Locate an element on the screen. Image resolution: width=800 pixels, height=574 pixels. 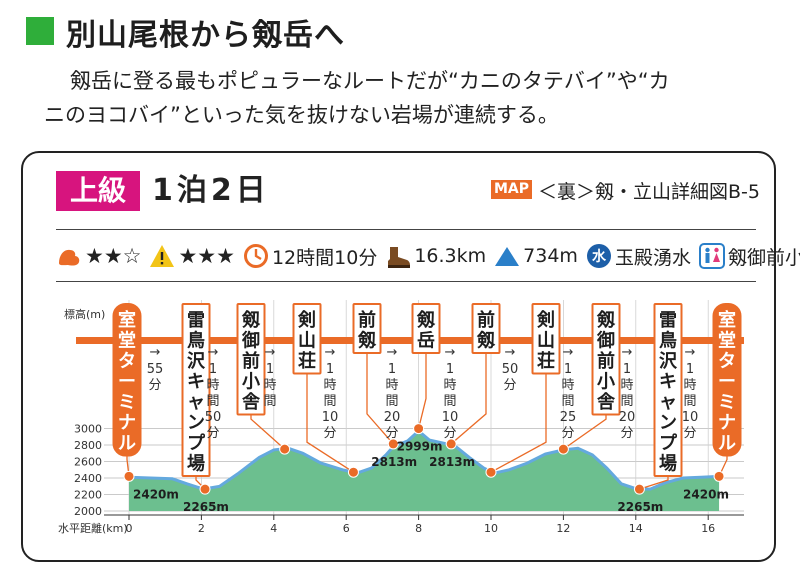
segment-time: → 1時間 is located at coordinates (269, 377).